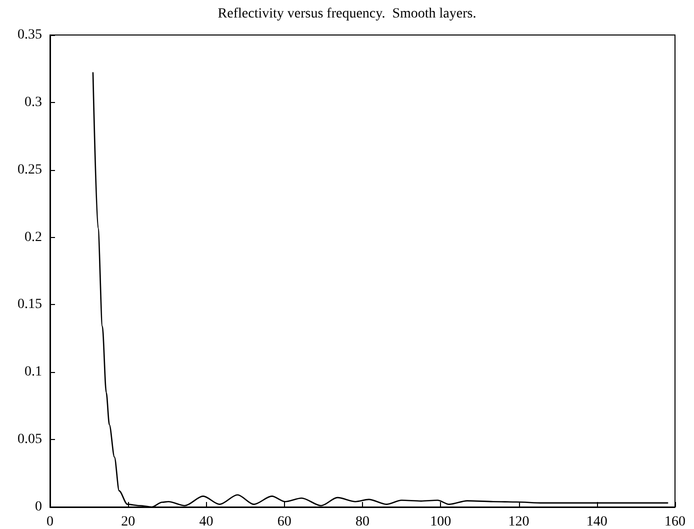 The height and width of the screenshot is (529, 694). What do you see at coordinates (675, 521) in the screenshot?
I see `x-tick-label: 160` at bounding box center [675, 521].